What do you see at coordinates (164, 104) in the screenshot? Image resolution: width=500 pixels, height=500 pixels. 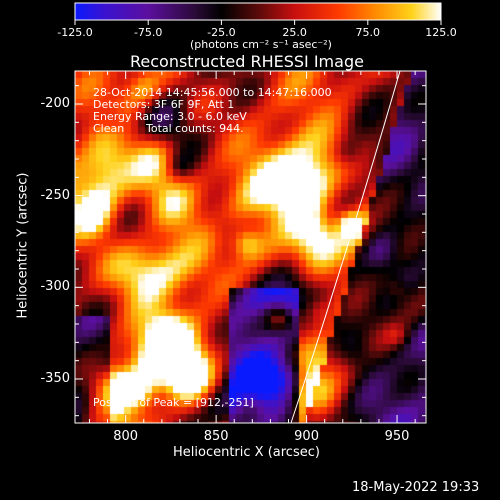 I see `detectors-text: Detectors: 3F 6F 9F, Att 1` at bounding box center [164, 104].